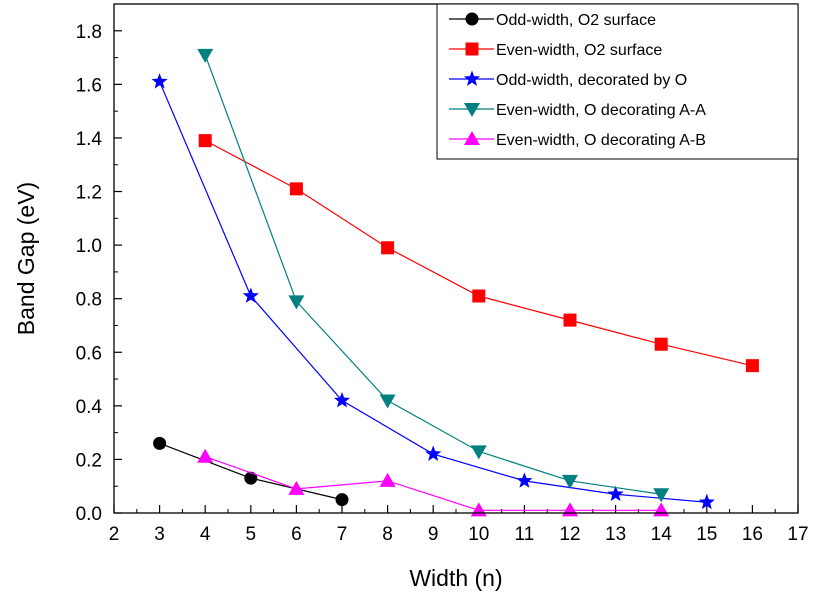 The height and width of the screenshot is (597, 813). I want to click on x-tick-label: 5, so click(251, 534).